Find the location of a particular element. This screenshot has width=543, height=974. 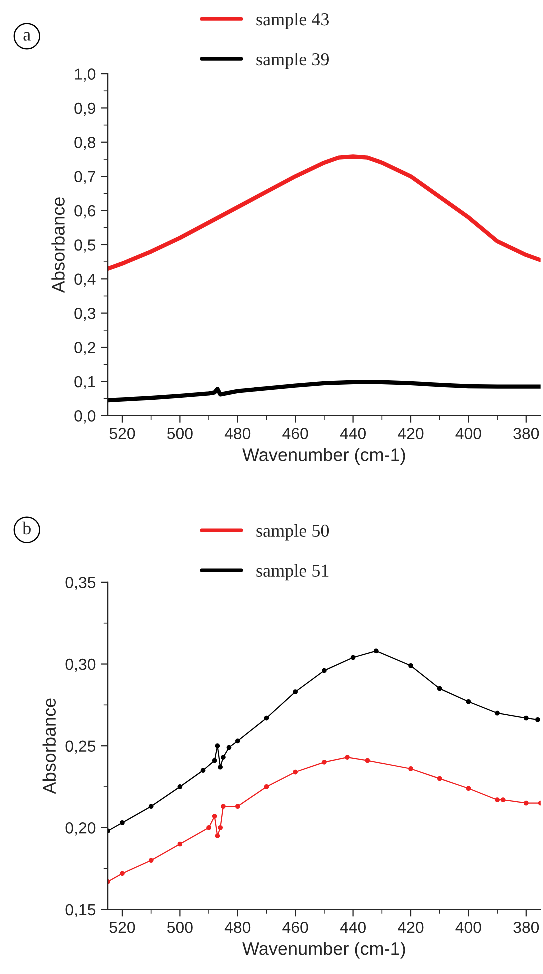

text: a is located at coordinates (27, 36).